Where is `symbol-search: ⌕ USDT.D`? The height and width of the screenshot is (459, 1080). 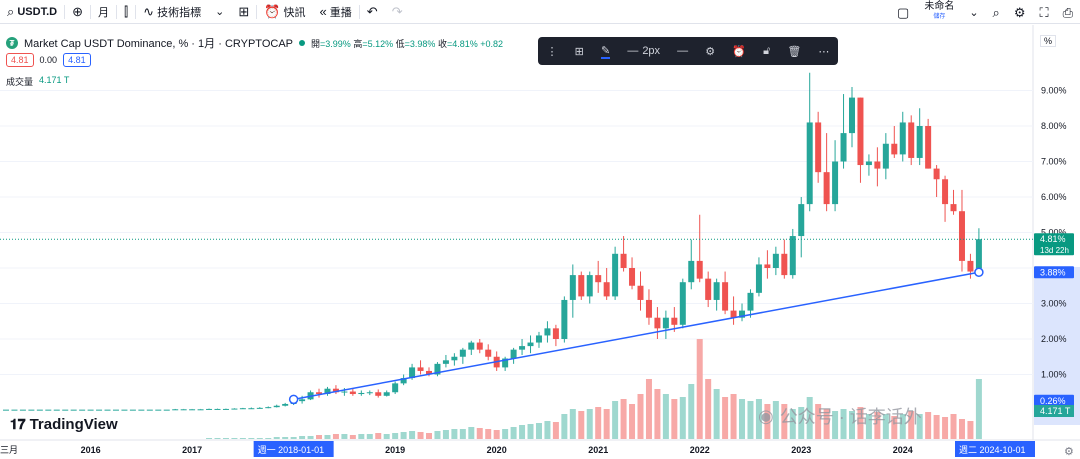
symbol-search: ⌕ USDT.D is located at coordinates (32, 12).